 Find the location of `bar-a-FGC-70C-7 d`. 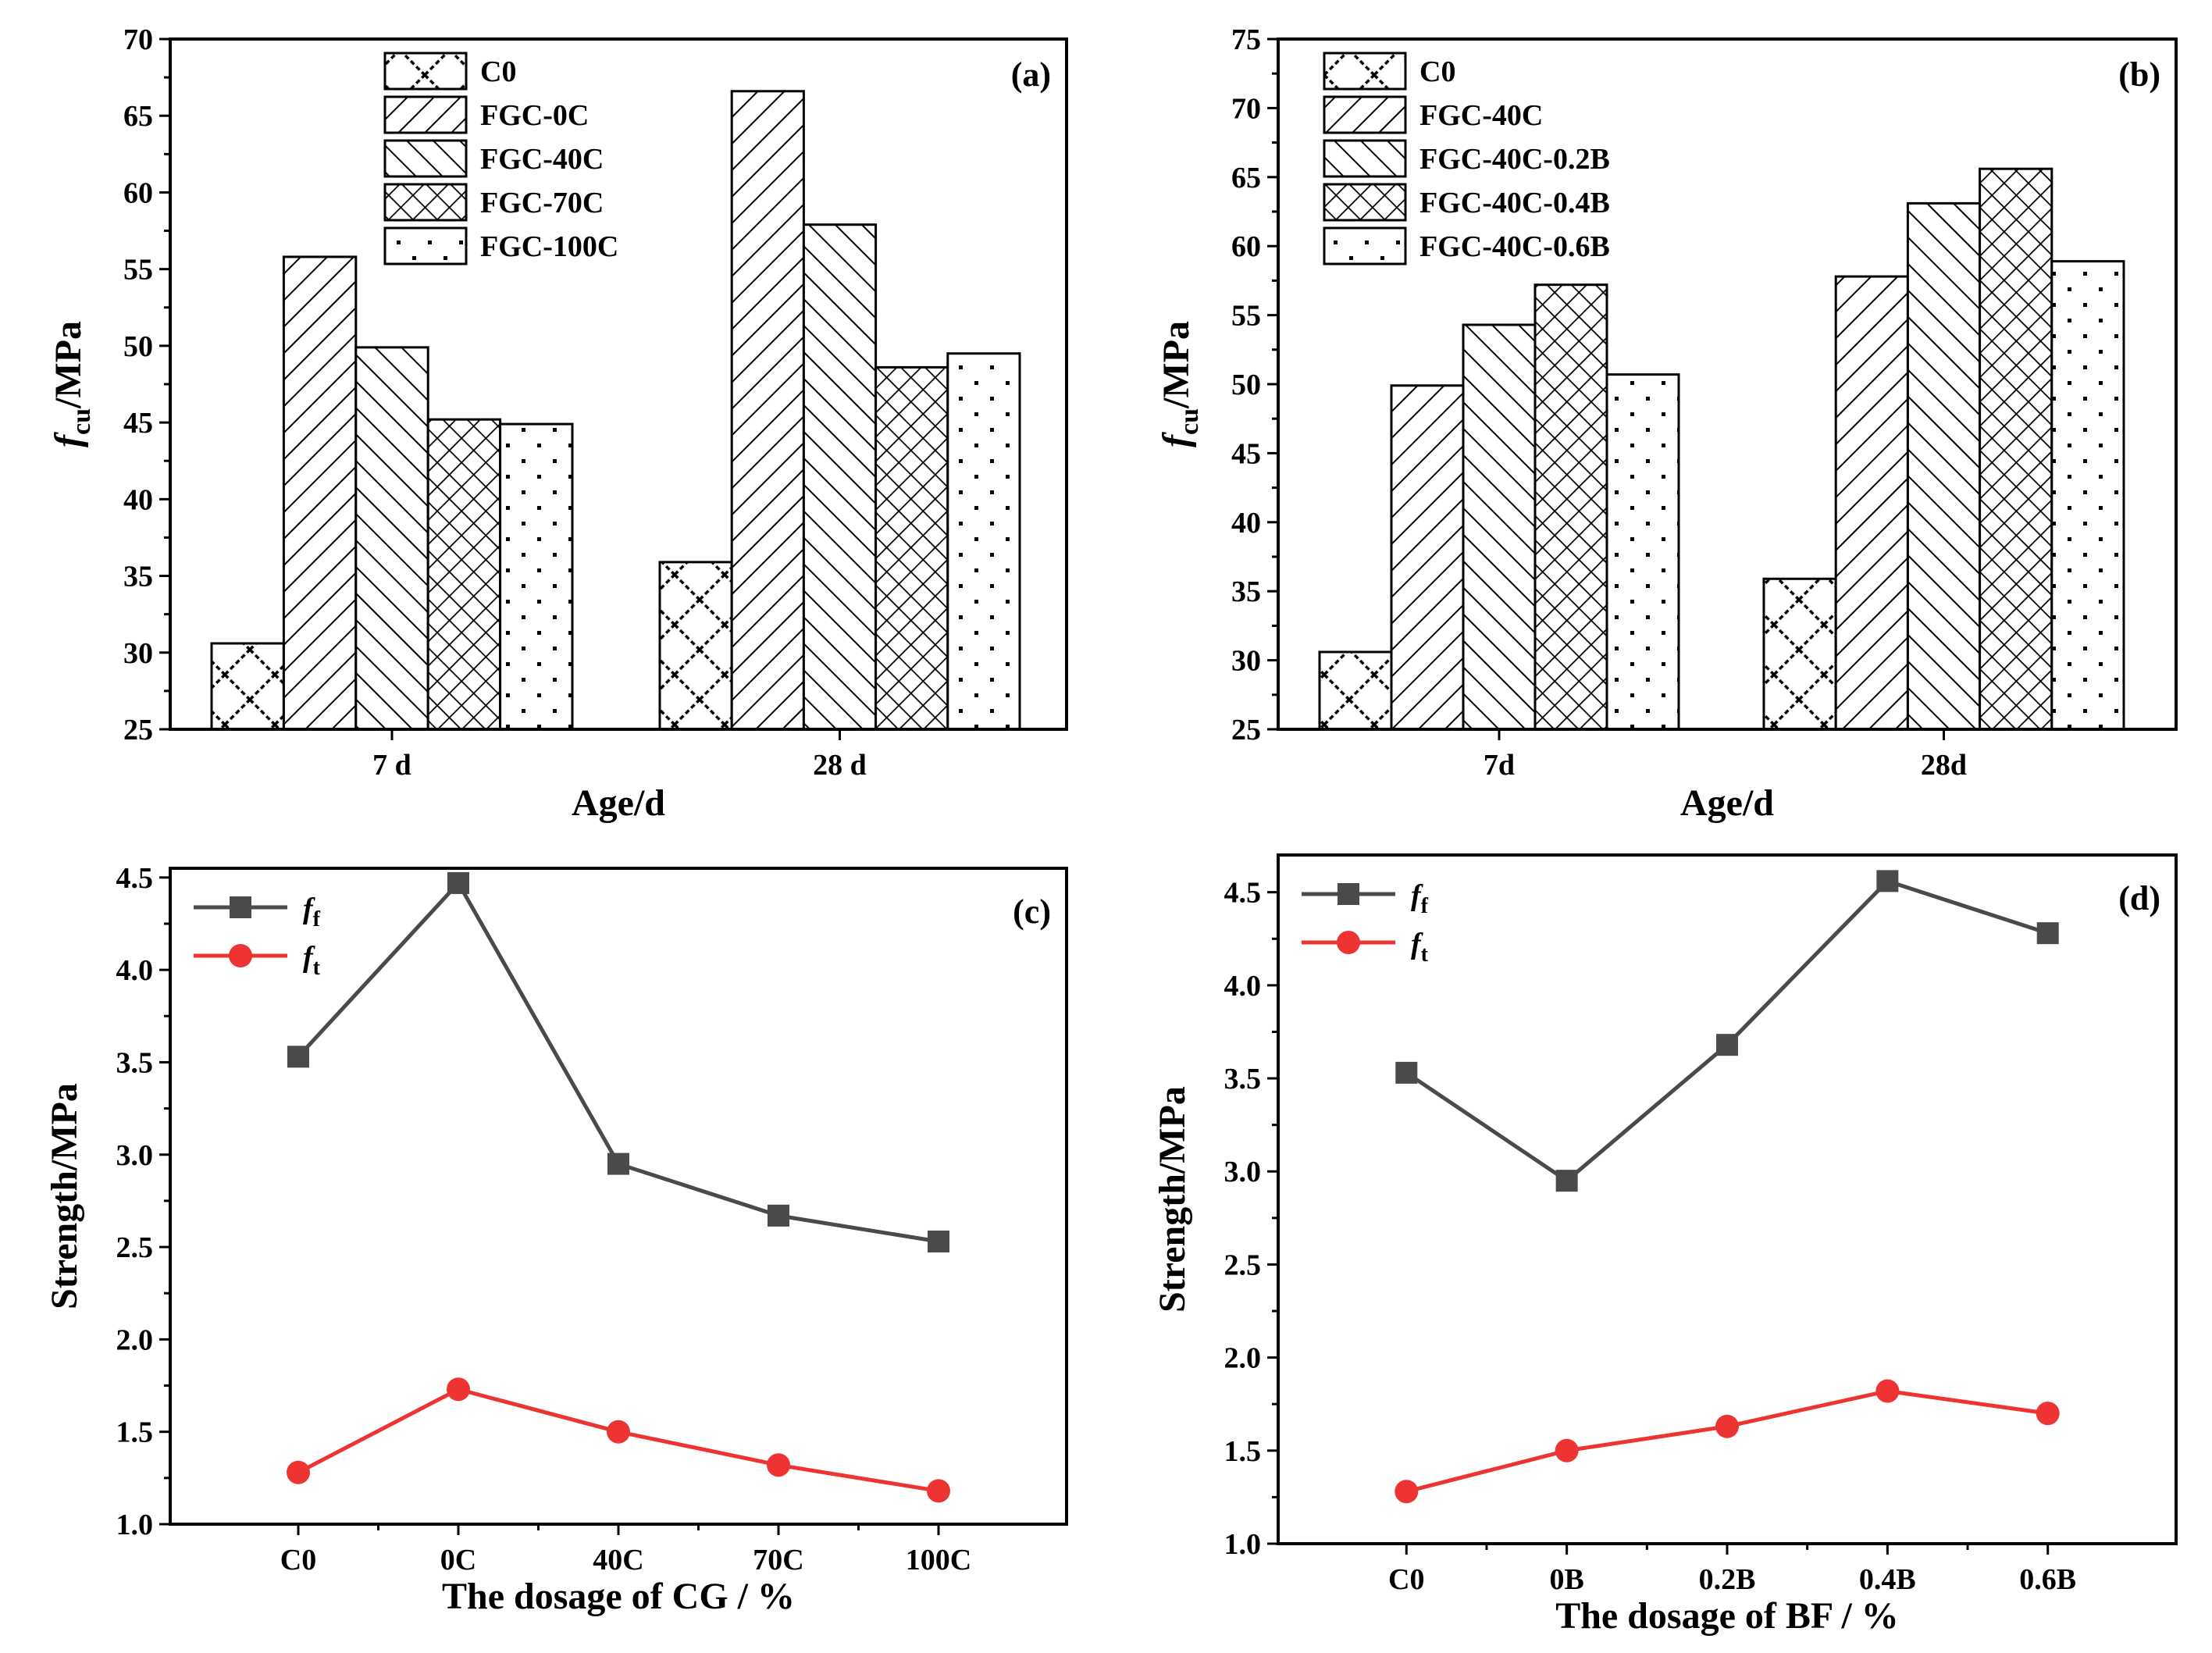

bar-a-FGC-70C-7 d is located at coordinates (464, 574).